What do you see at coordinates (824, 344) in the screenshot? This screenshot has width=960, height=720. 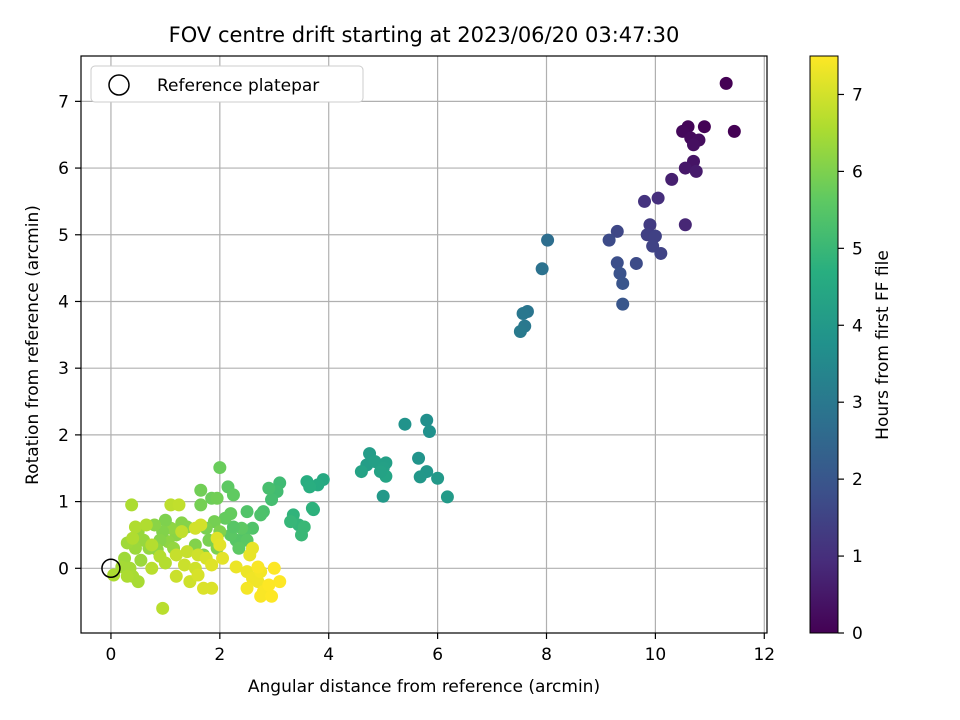 I see `colorbar-gradient` at bounding box center [824, 344].